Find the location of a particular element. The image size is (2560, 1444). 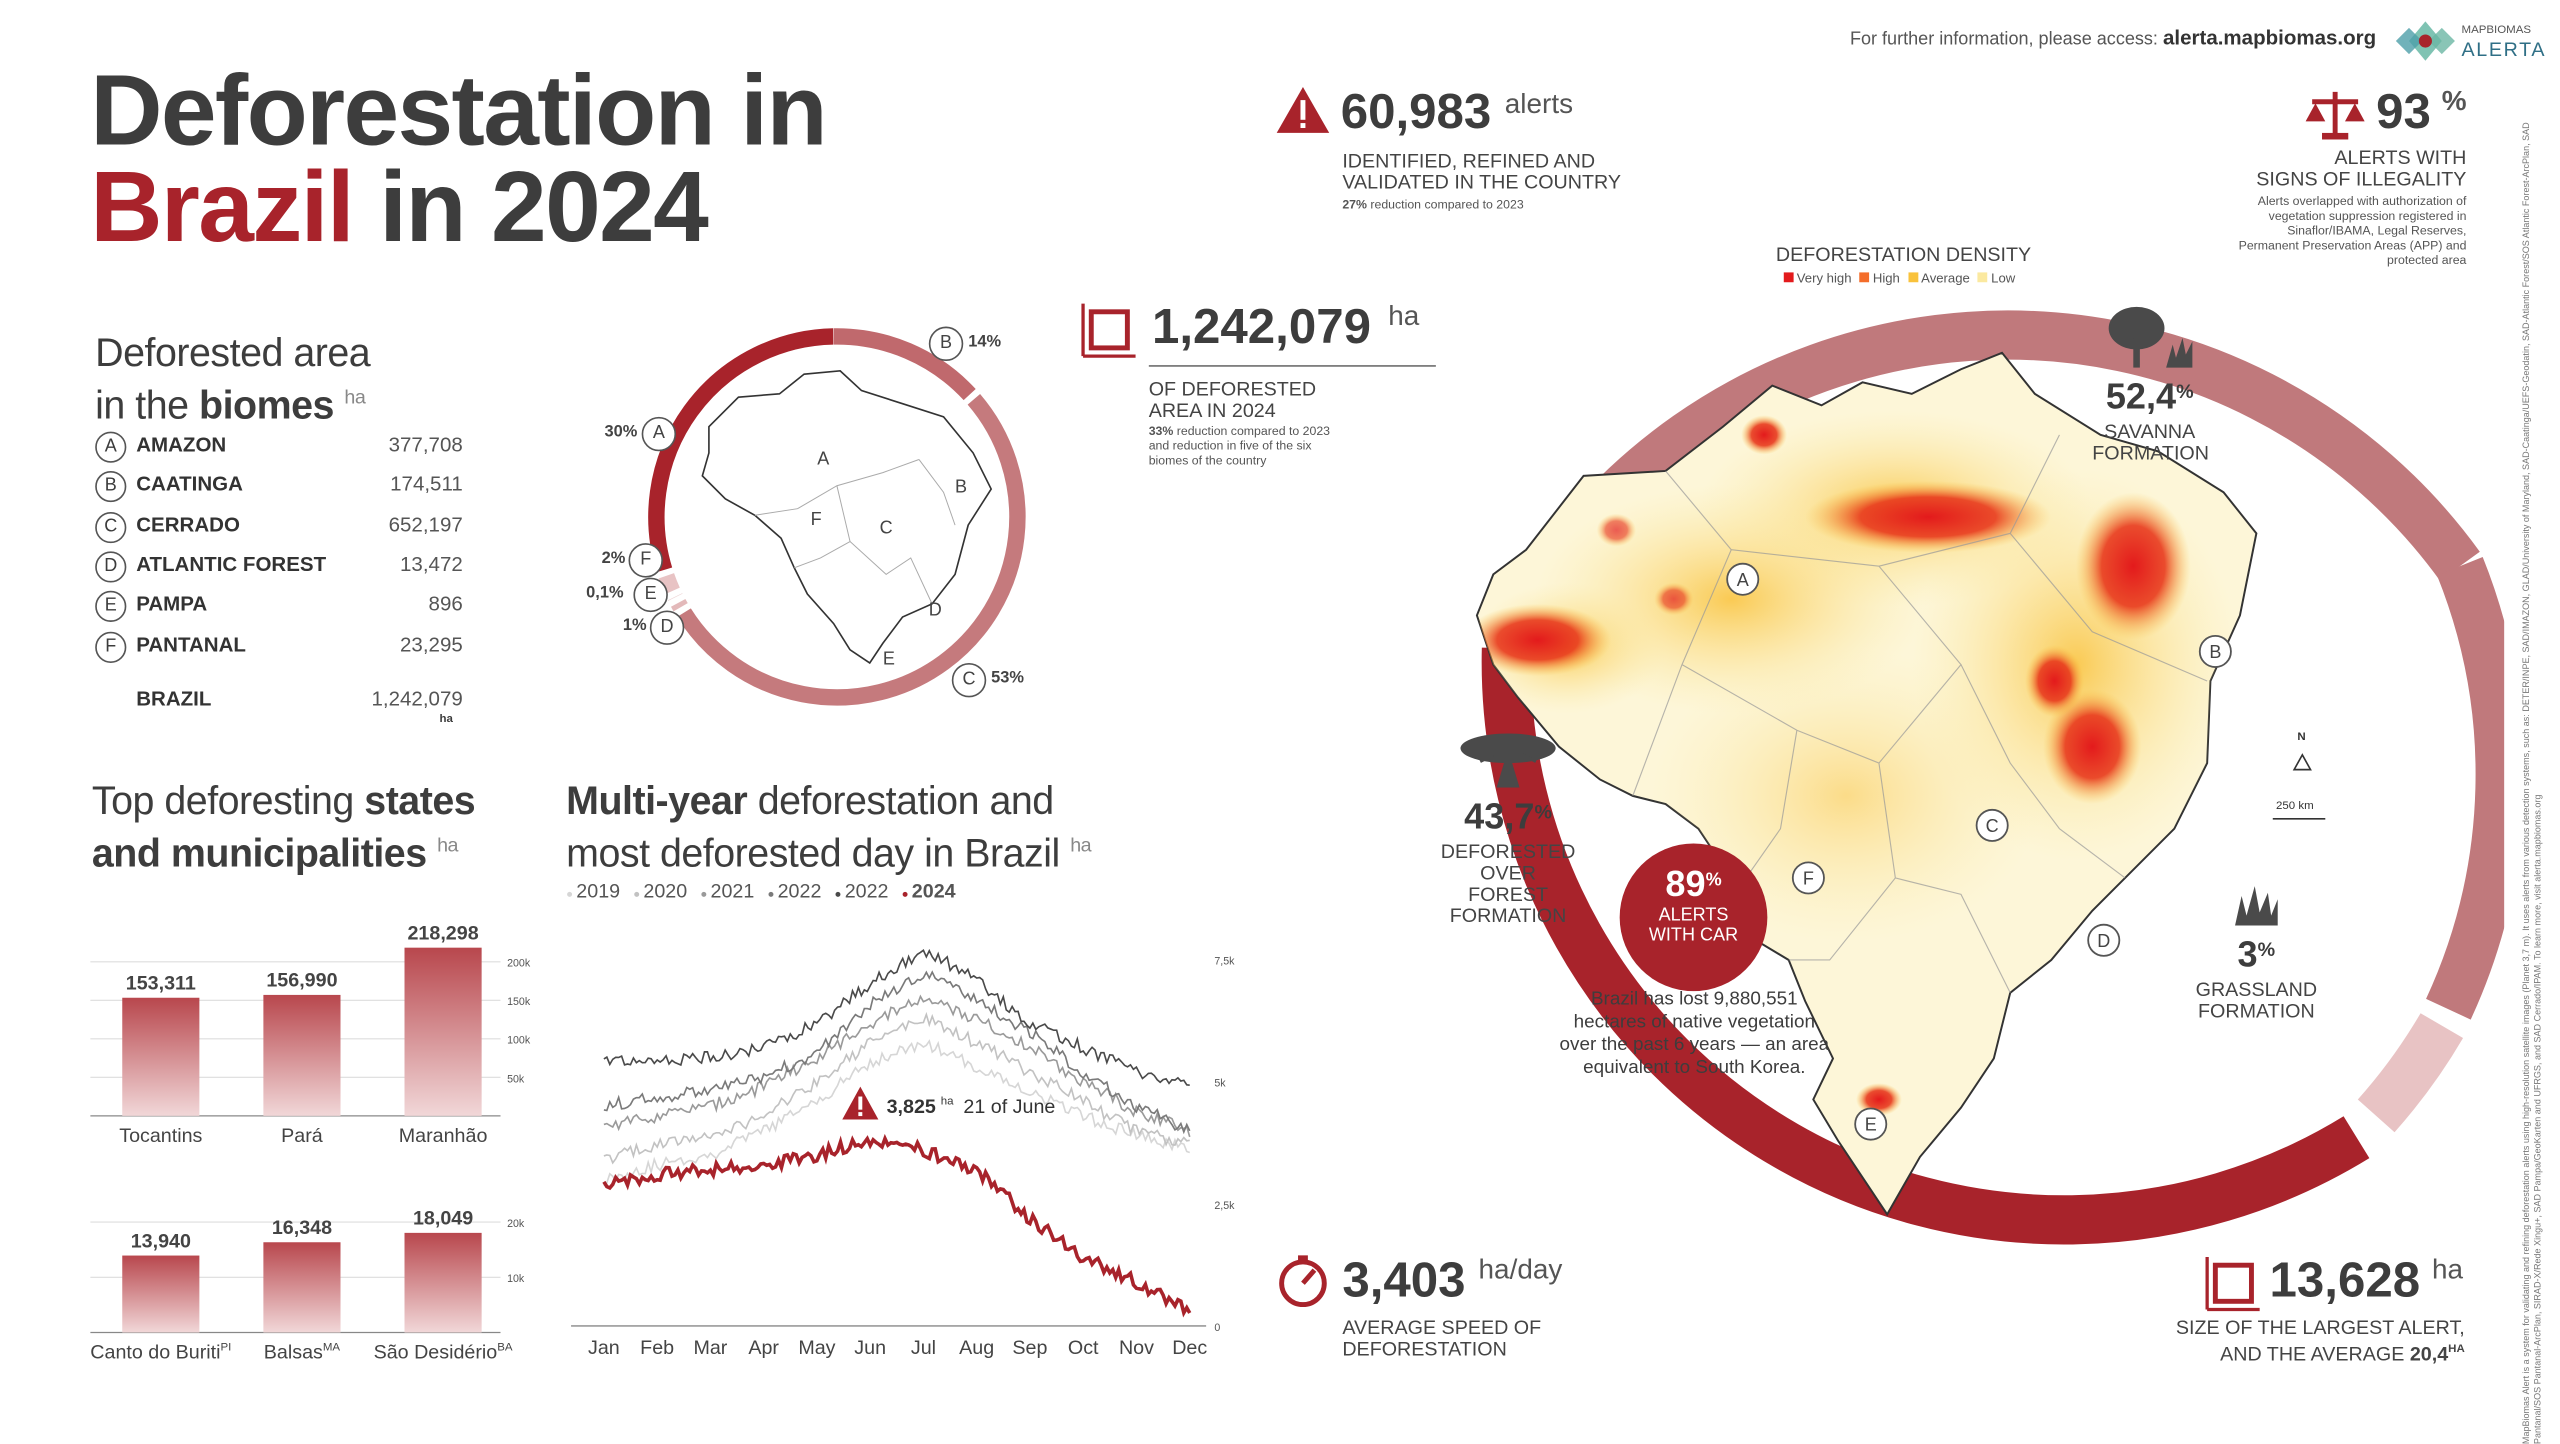

donut-segment-d is located at coordinates (679, 605).